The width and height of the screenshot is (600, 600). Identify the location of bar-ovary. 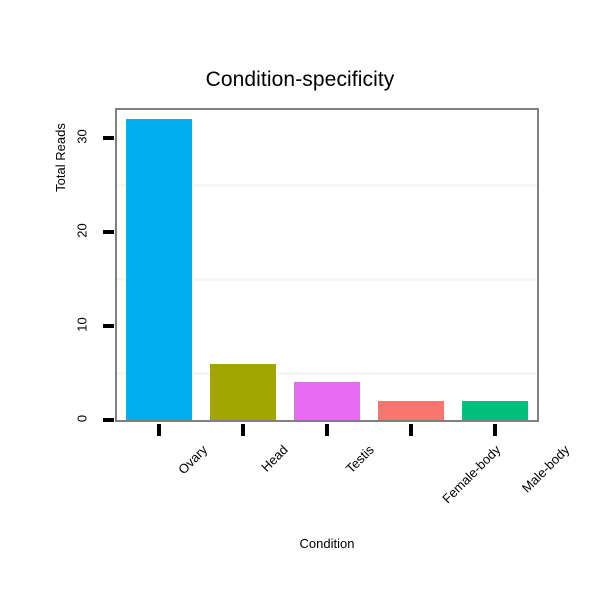
(159, 269).